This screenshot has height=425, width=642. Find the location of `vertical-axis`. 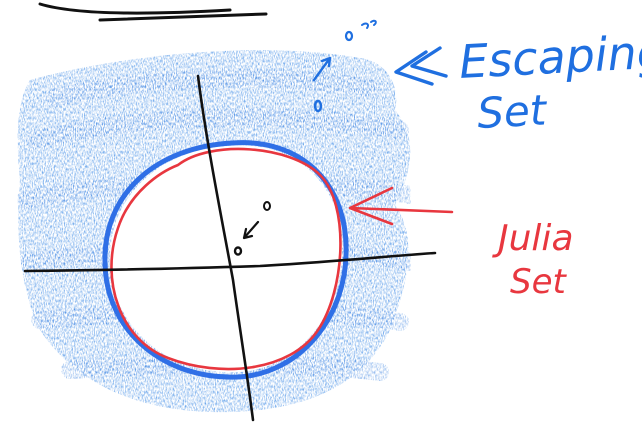

vertical-axis is located at coordinates (225, 248).